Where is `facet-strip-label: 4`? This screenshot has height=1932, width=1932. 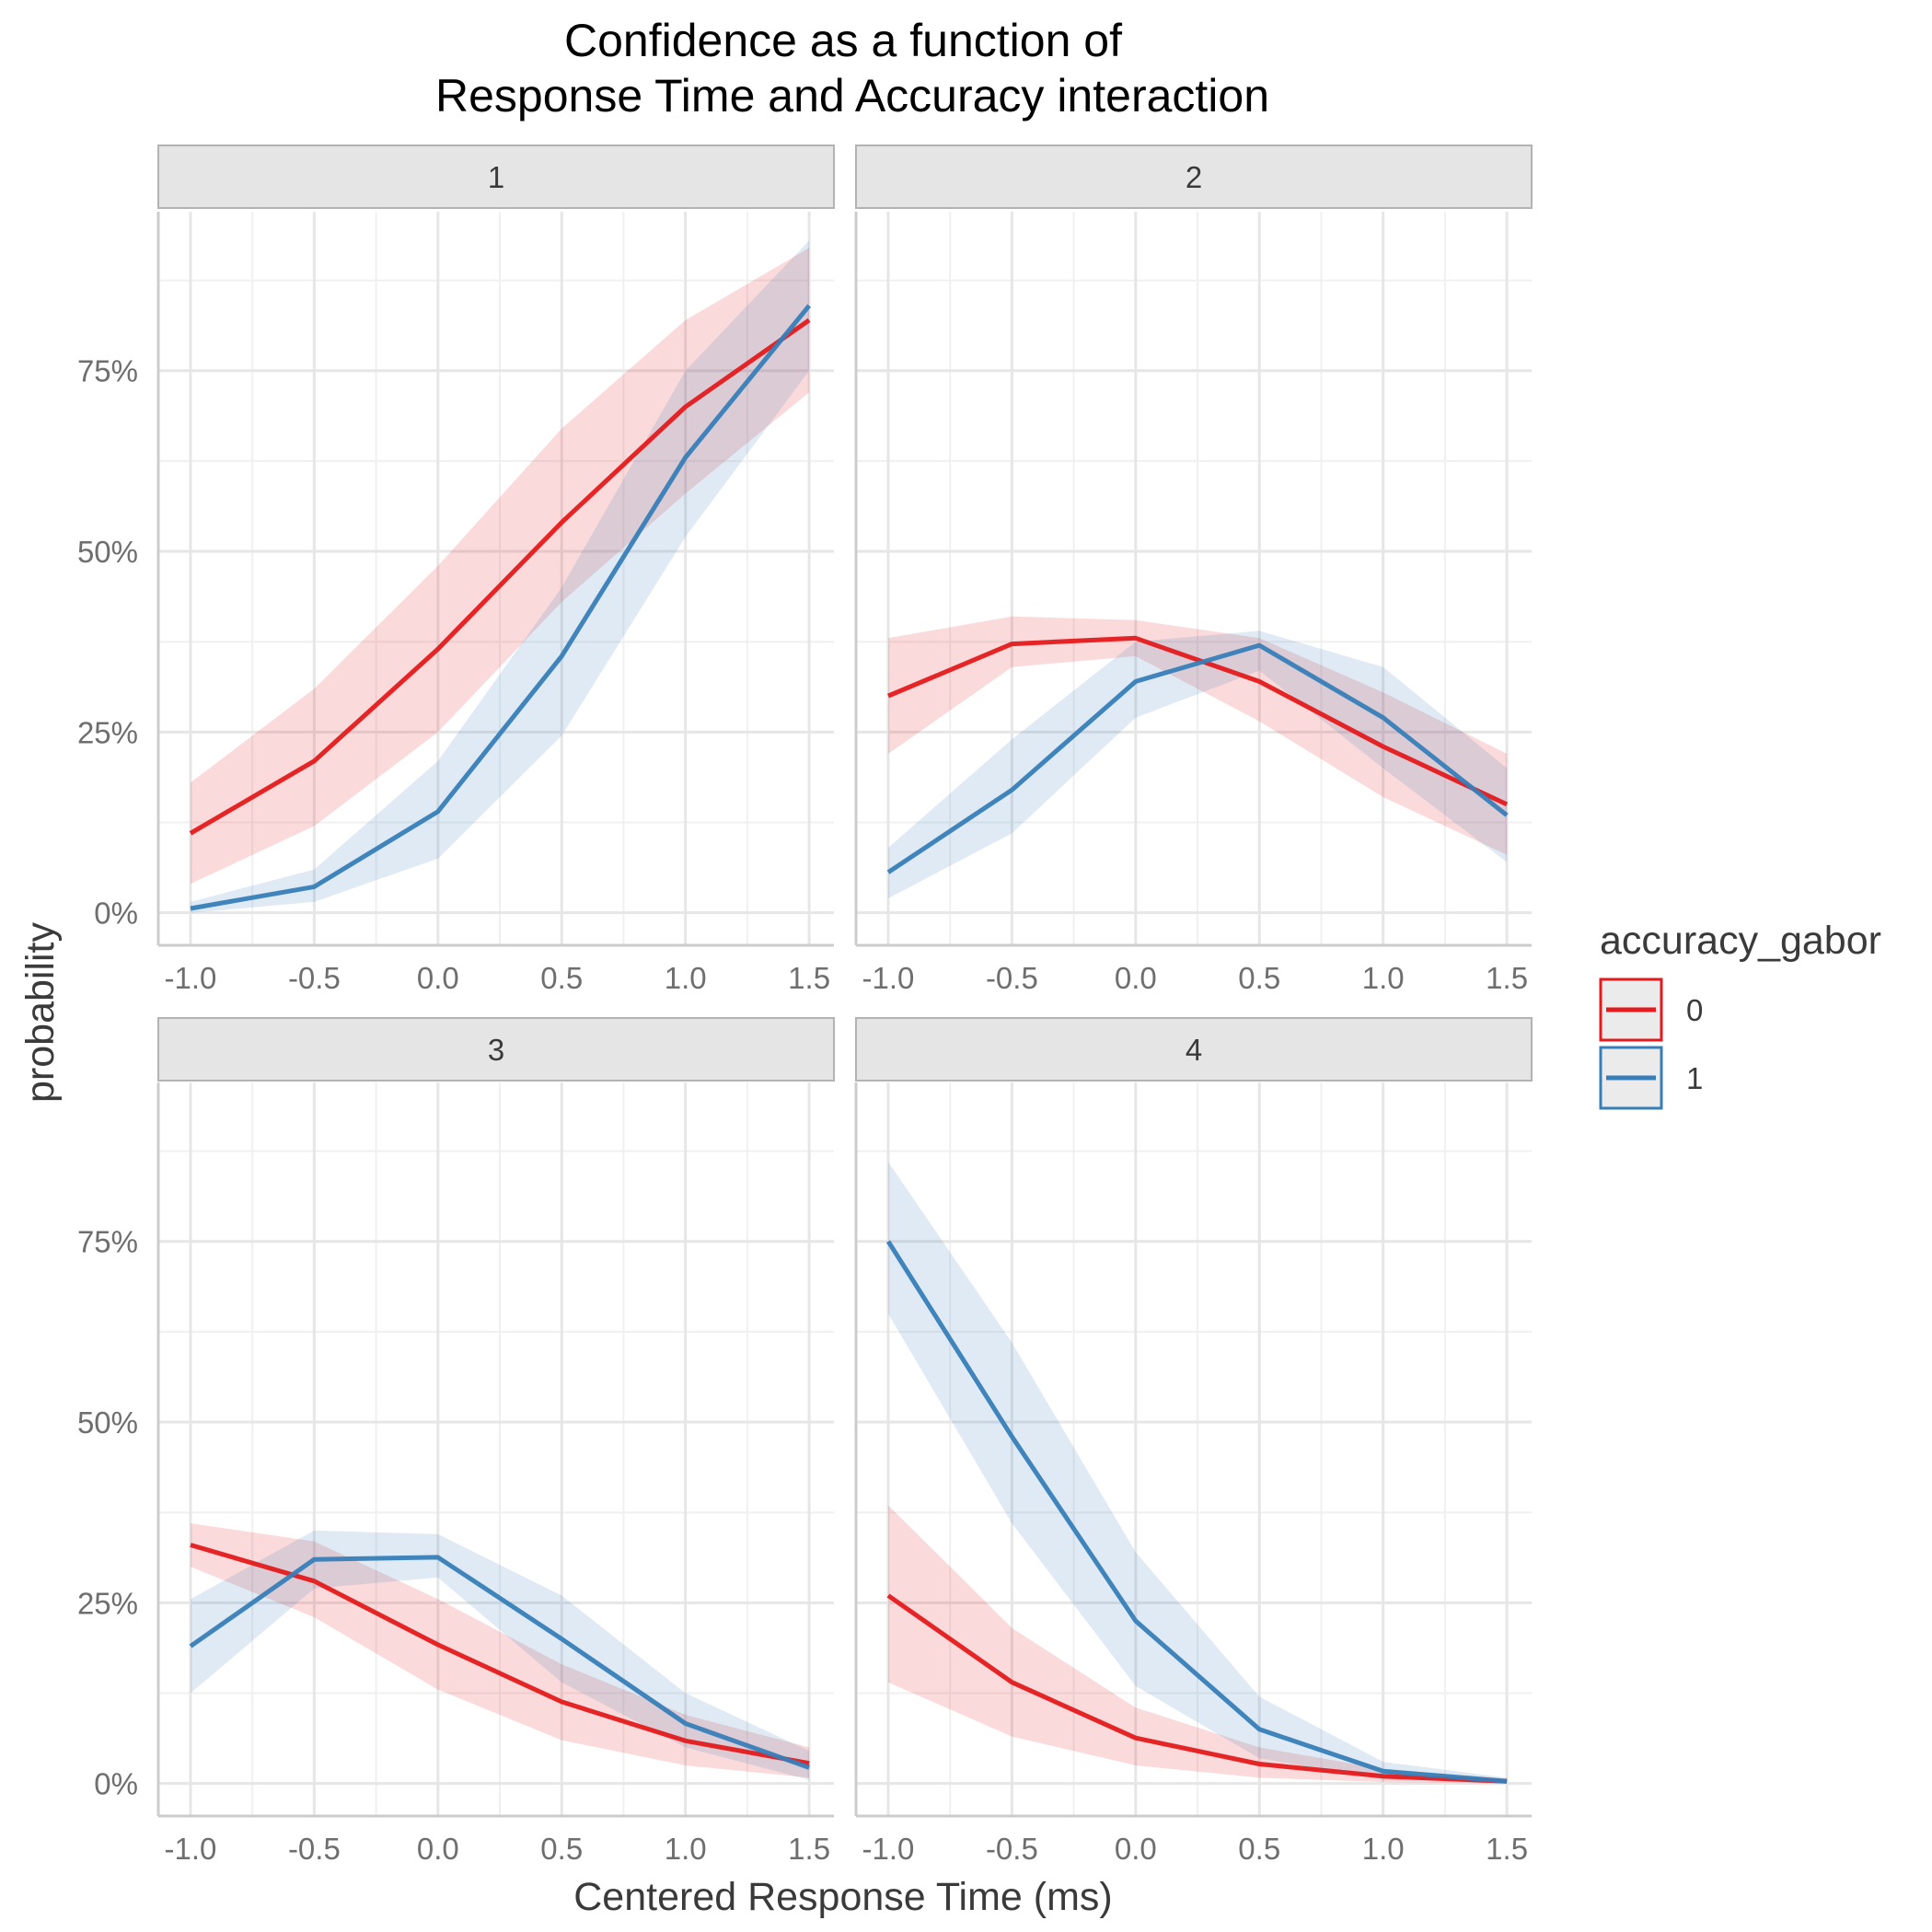 facet-strip-label: 4 is located at coordinates (1194, 1050).